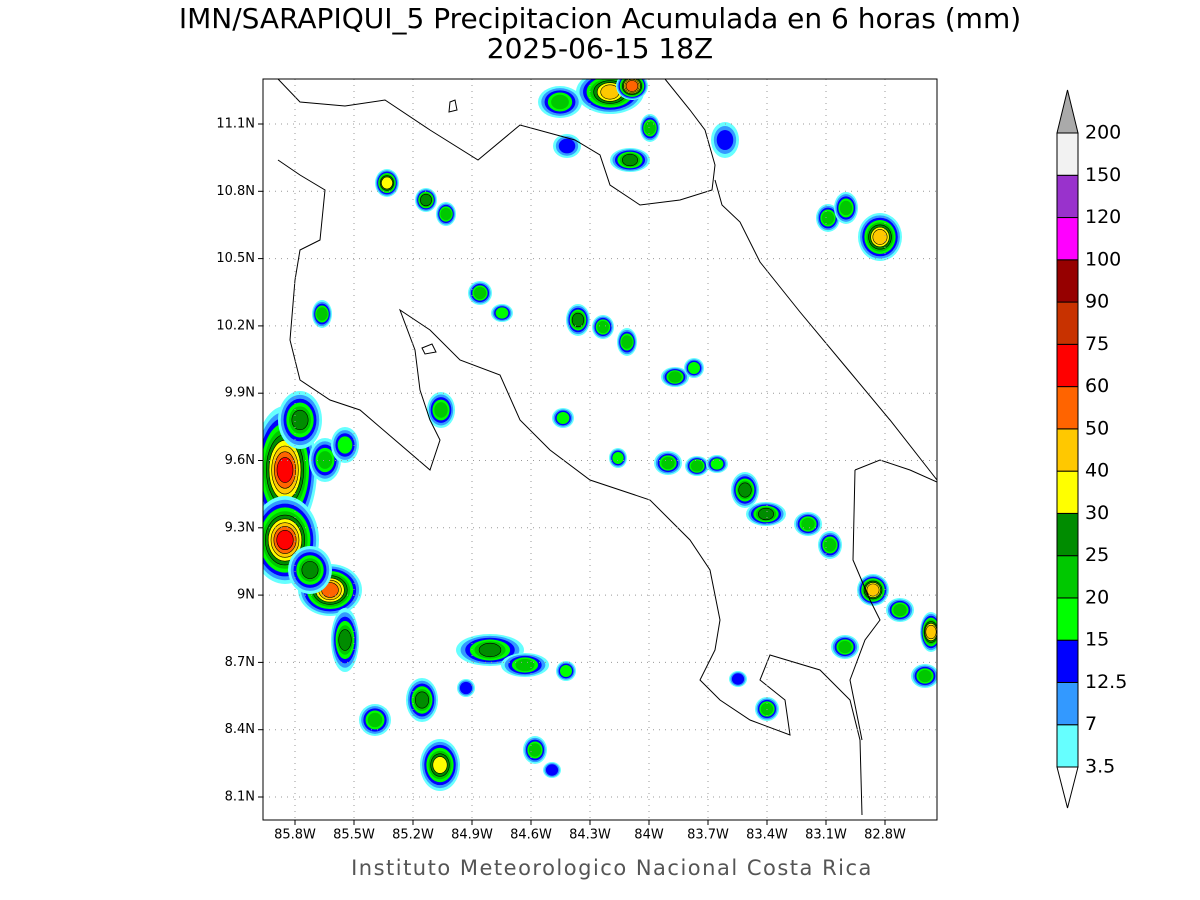  Describe the element at coordinates (1091, 724) in the screenshot. I see `colorbar-label: 7` at that location.